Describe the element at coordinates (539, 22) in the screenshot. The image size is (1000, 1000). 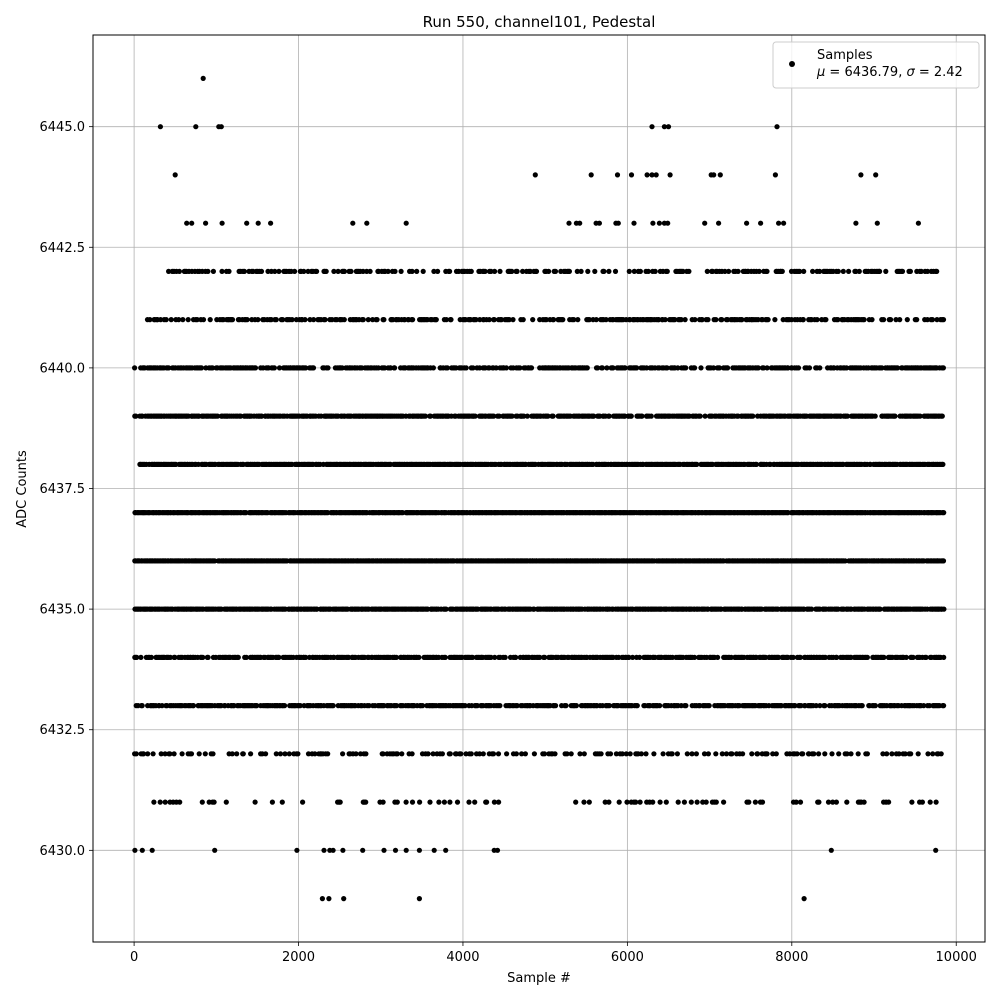
I see `chart-title: Run 550, channel101, Pedestal` at that location.